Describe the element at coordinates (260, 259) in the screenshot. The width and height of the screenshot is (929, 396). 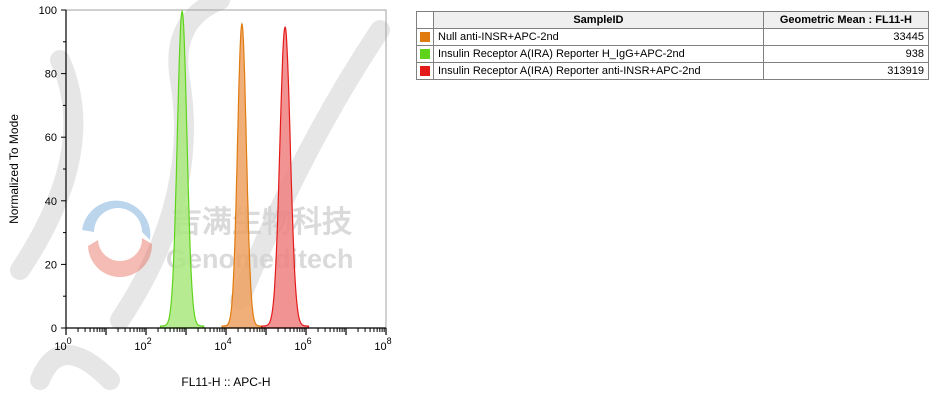
I see `watermark-en: Genomeditech` at that location.